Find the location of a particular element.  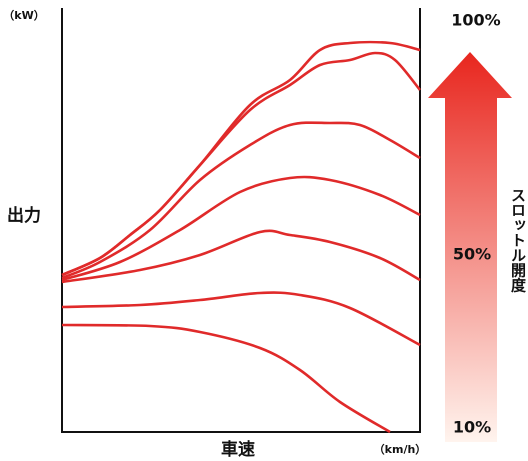

throttle-arrow is located at coordinates (470, 247).